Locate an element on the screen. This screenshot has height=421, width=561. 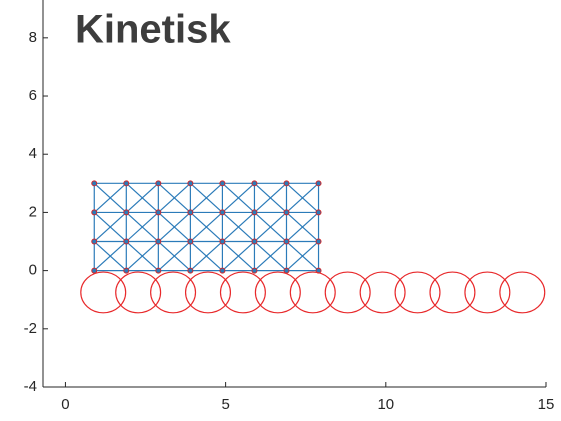
x-tick-label: 0 is located at coordinates (65, 404).